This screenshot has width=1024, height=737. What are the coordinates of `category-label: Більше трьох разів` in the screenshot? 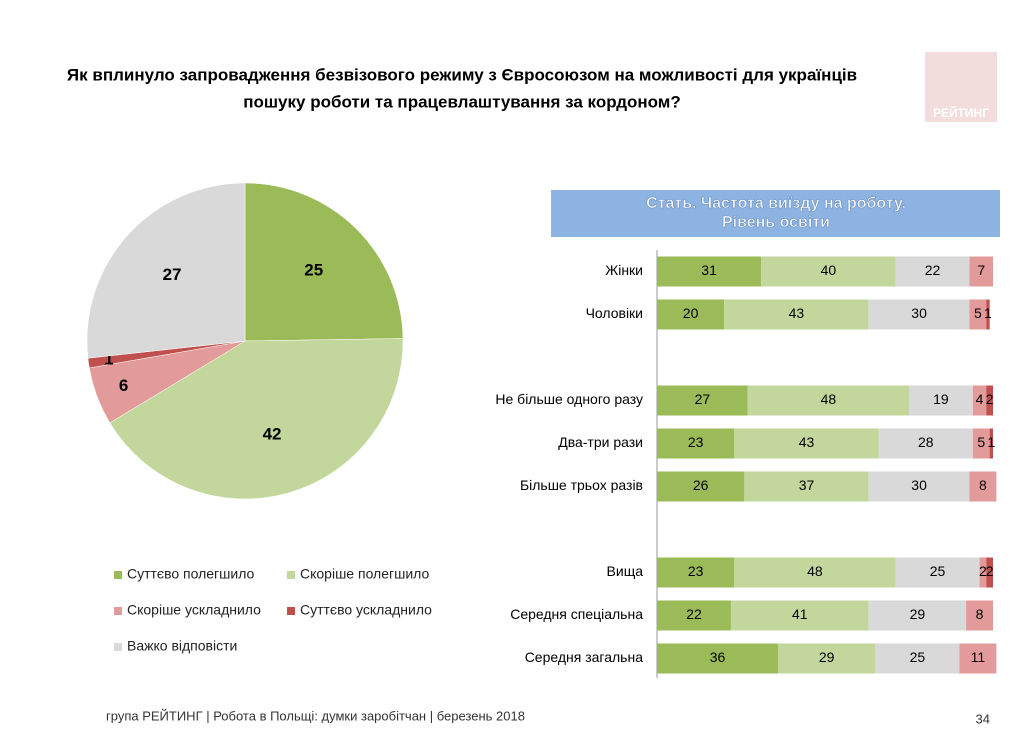 It's located at (581, 485).